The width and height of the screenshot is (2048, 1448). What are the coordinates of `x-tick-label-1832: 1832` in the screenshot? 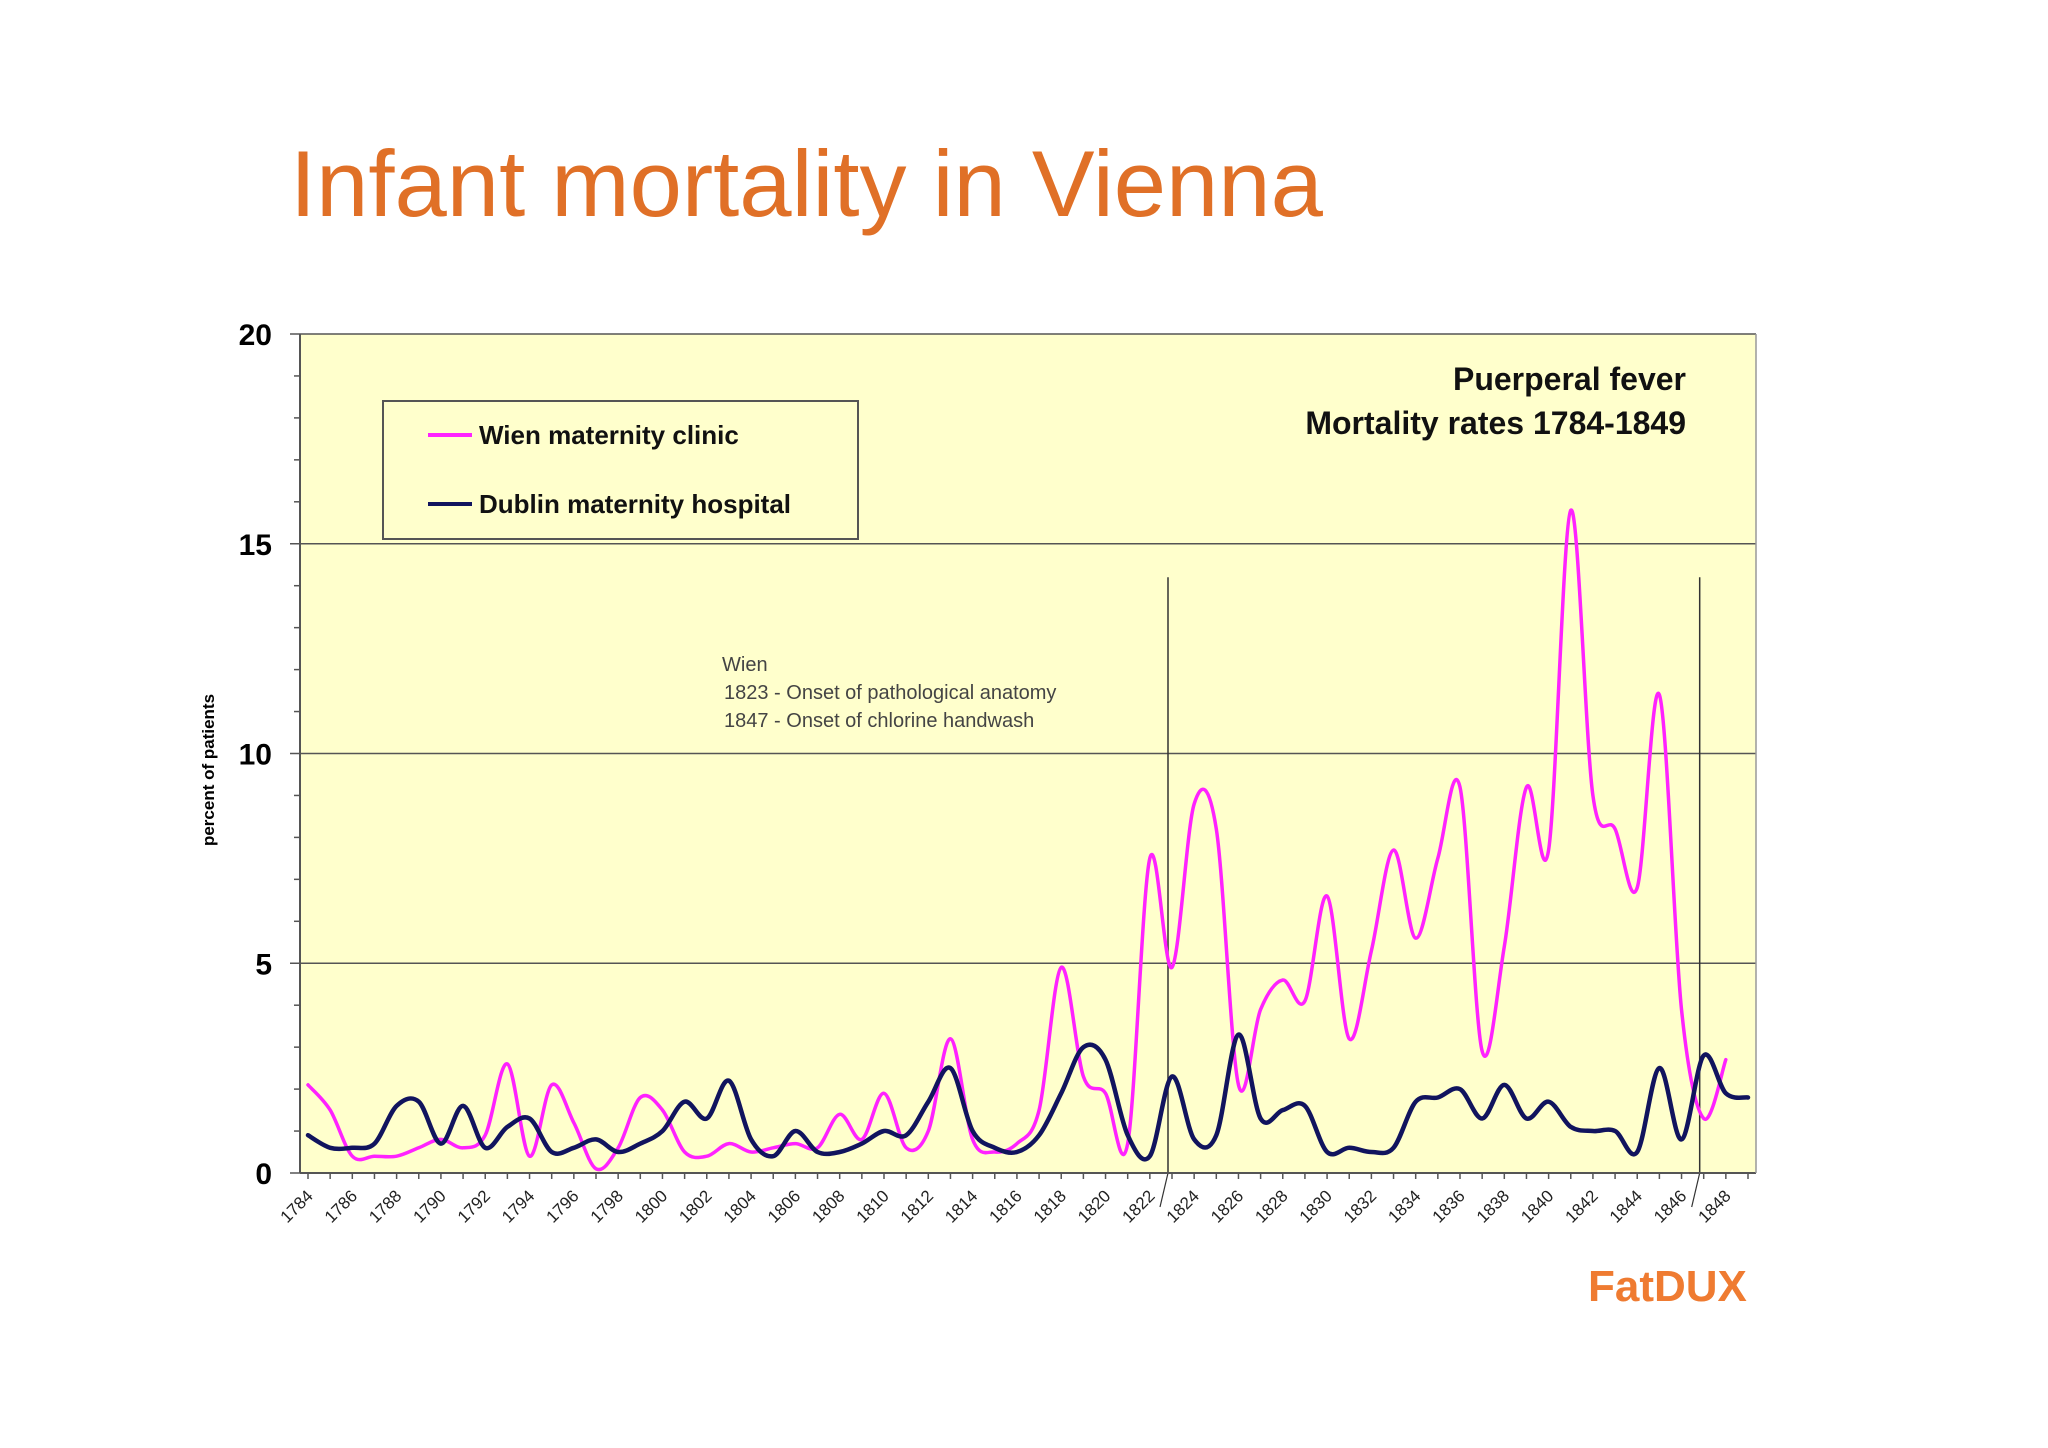 It's located at (1360, 1206).